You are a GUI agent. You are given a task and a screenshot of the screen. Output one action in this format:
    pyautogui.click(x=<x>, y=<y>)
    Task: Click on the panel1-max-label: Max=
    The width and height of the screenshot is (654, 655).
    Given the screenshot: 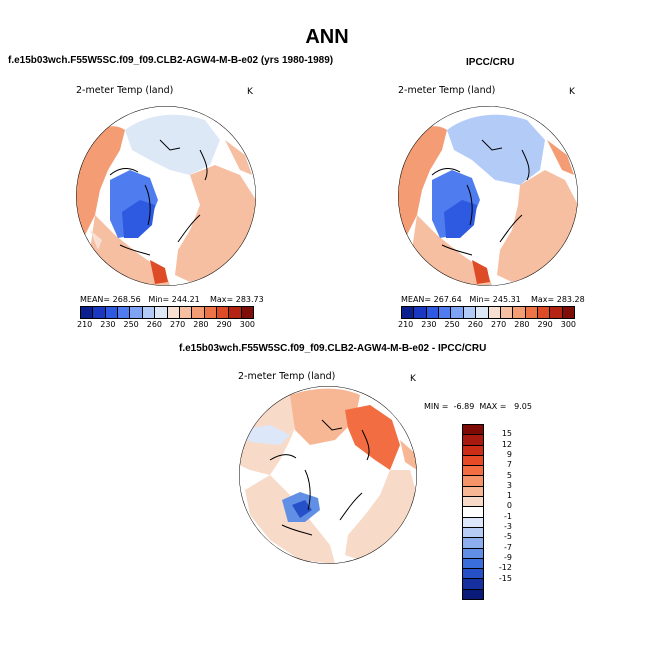 What is the action you would take?
    pyautogui.click(x=221, y=299)
    